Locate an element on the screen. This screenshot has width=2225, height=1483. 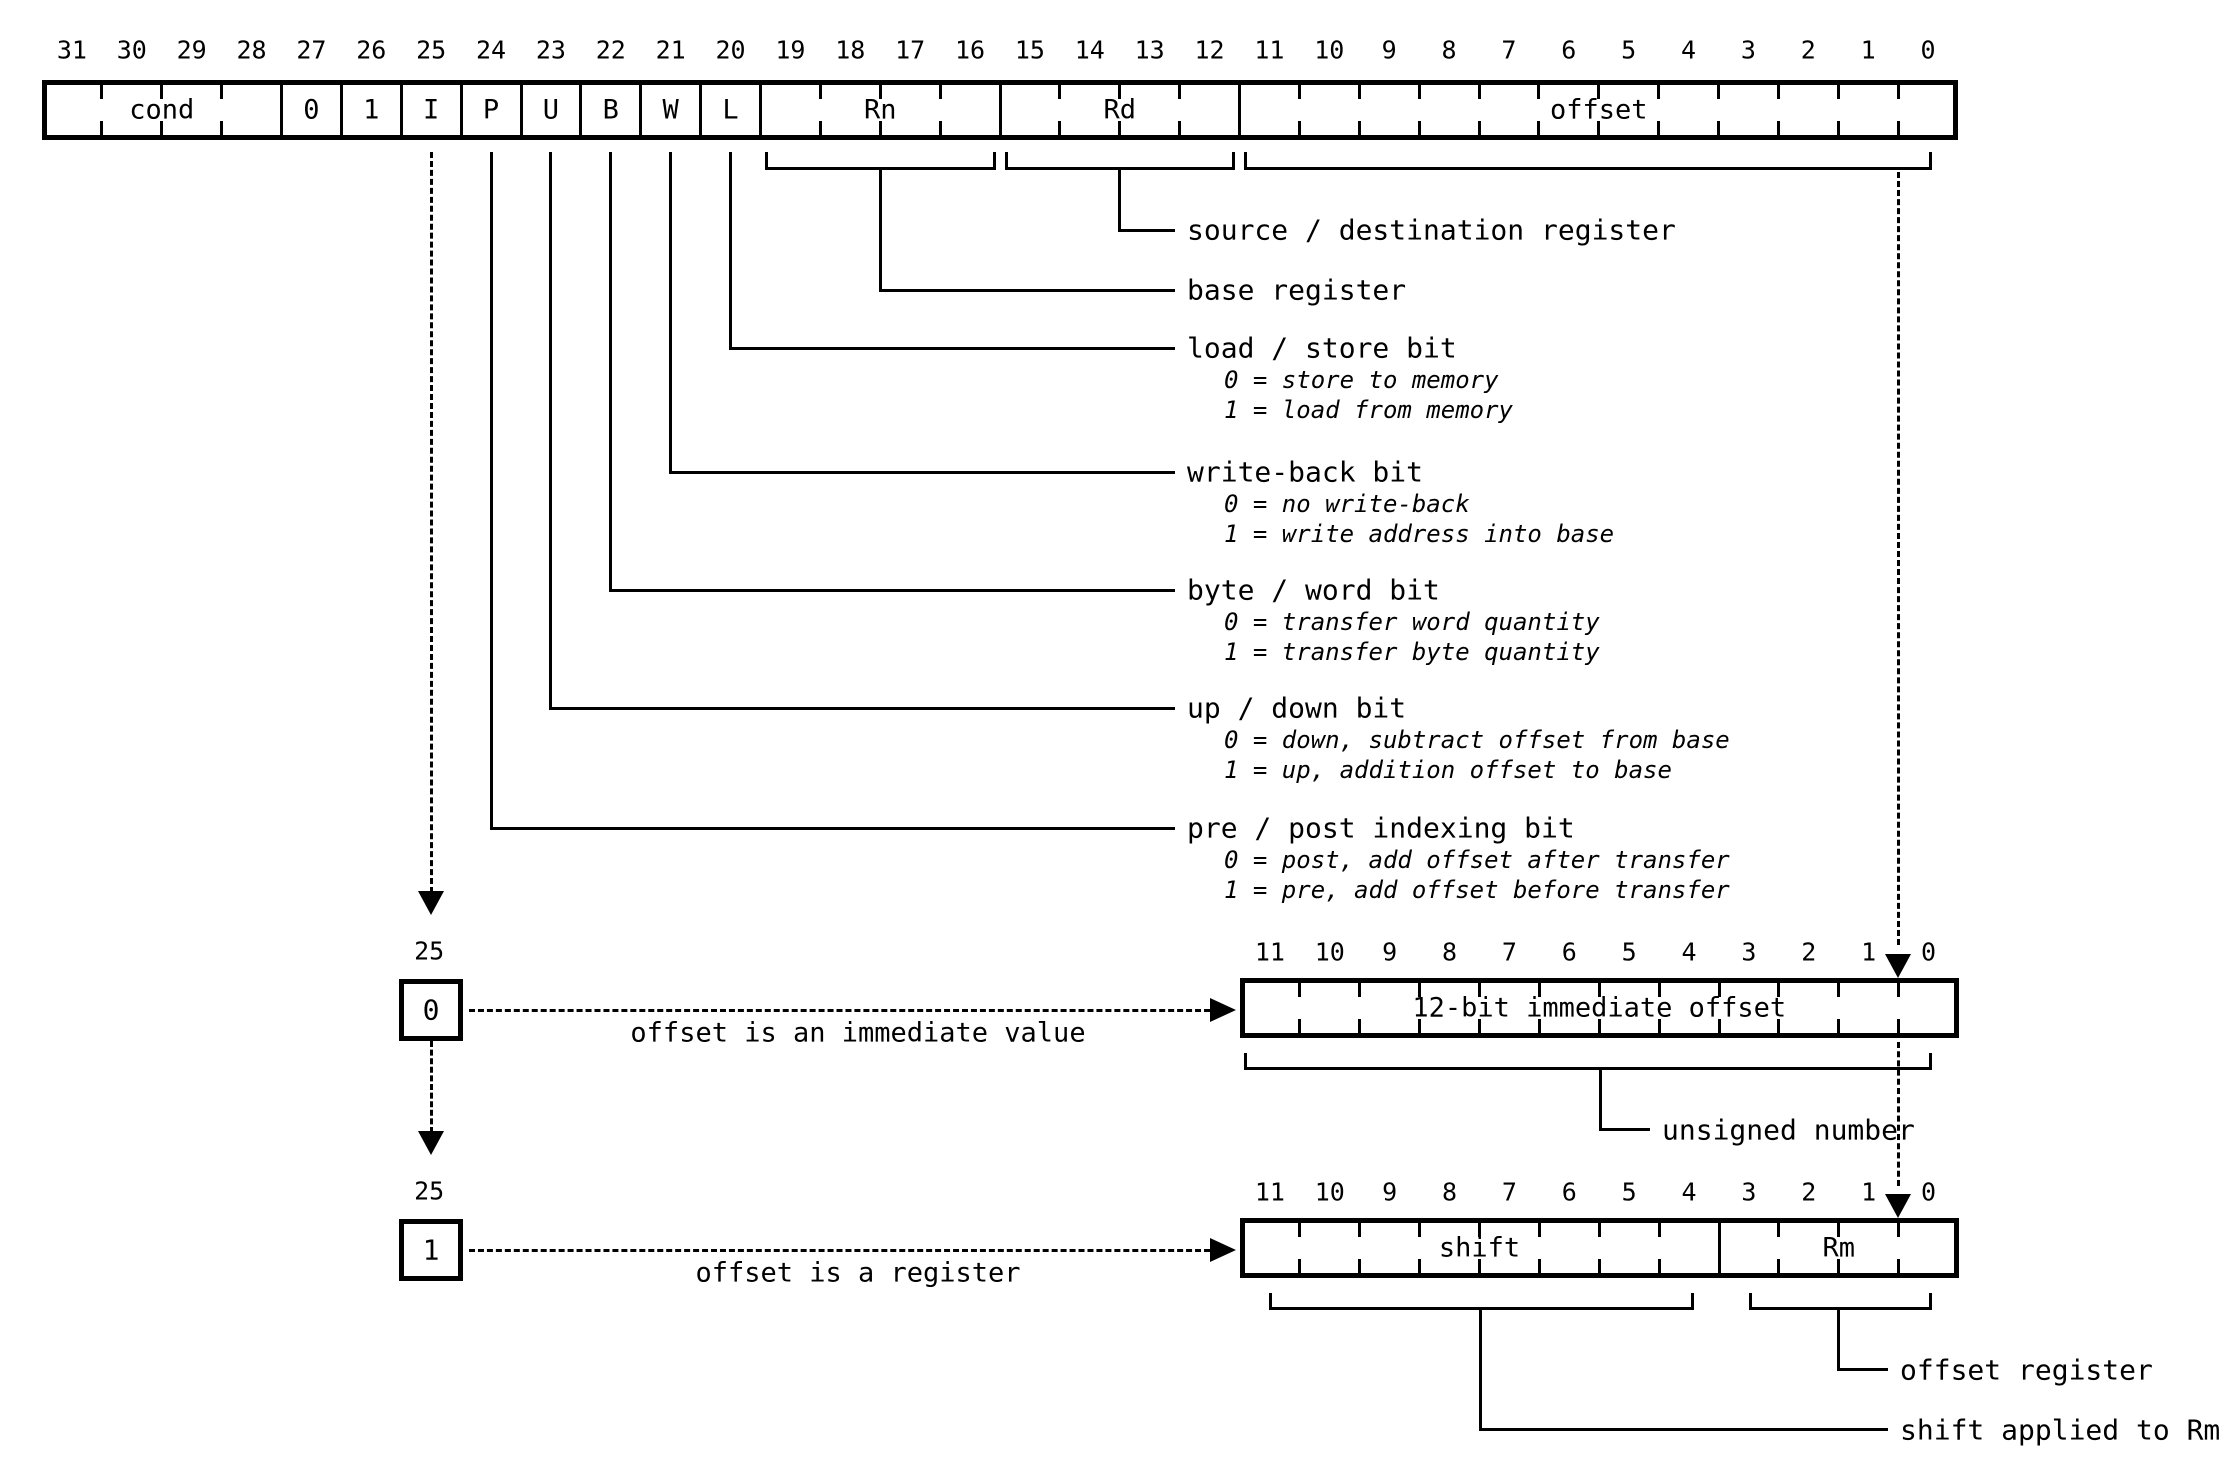
annotation-sub-up-down-bit-1: 1 = up, addition offset to base is located at coordinates (1448, 770).